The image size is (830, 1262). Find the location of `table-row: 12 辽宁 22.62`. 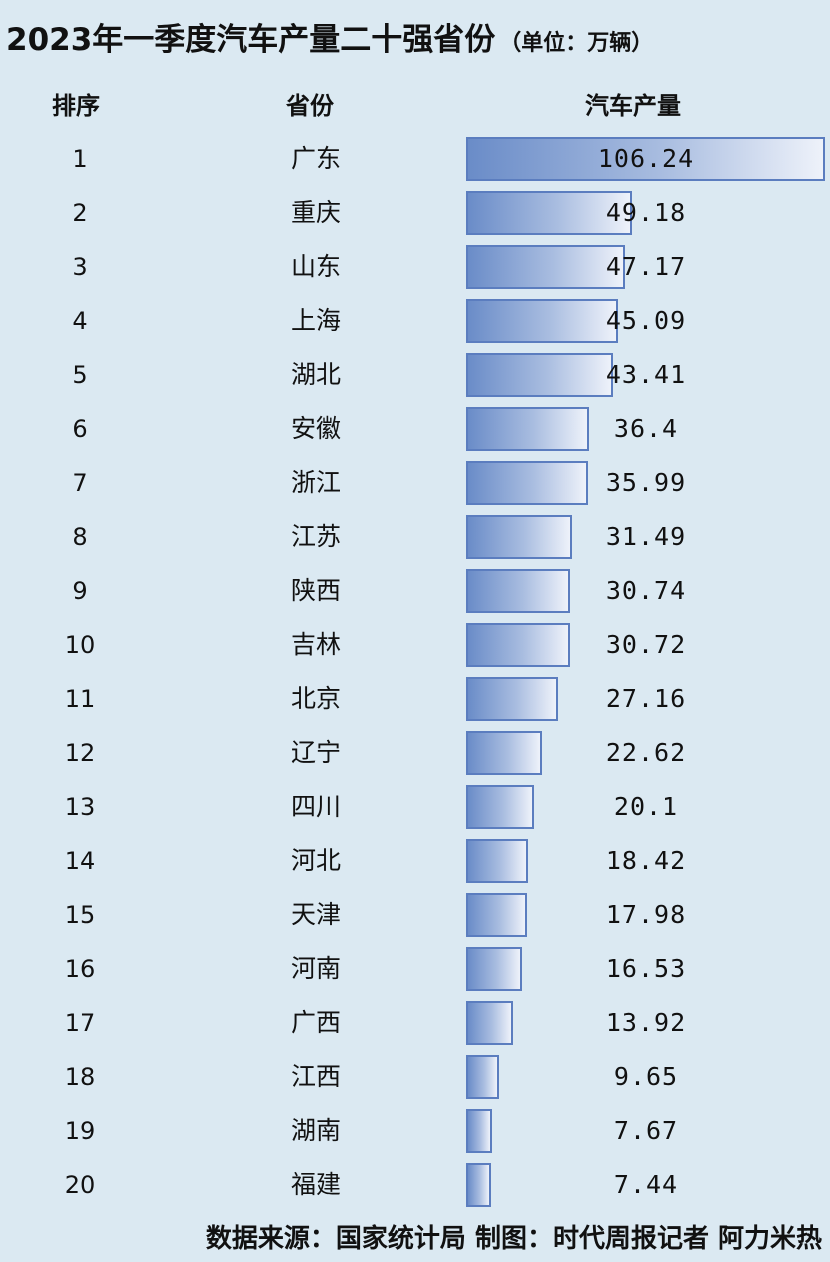

table-row: 12 辽宁 22.62 is located at coordinates (415, 753).